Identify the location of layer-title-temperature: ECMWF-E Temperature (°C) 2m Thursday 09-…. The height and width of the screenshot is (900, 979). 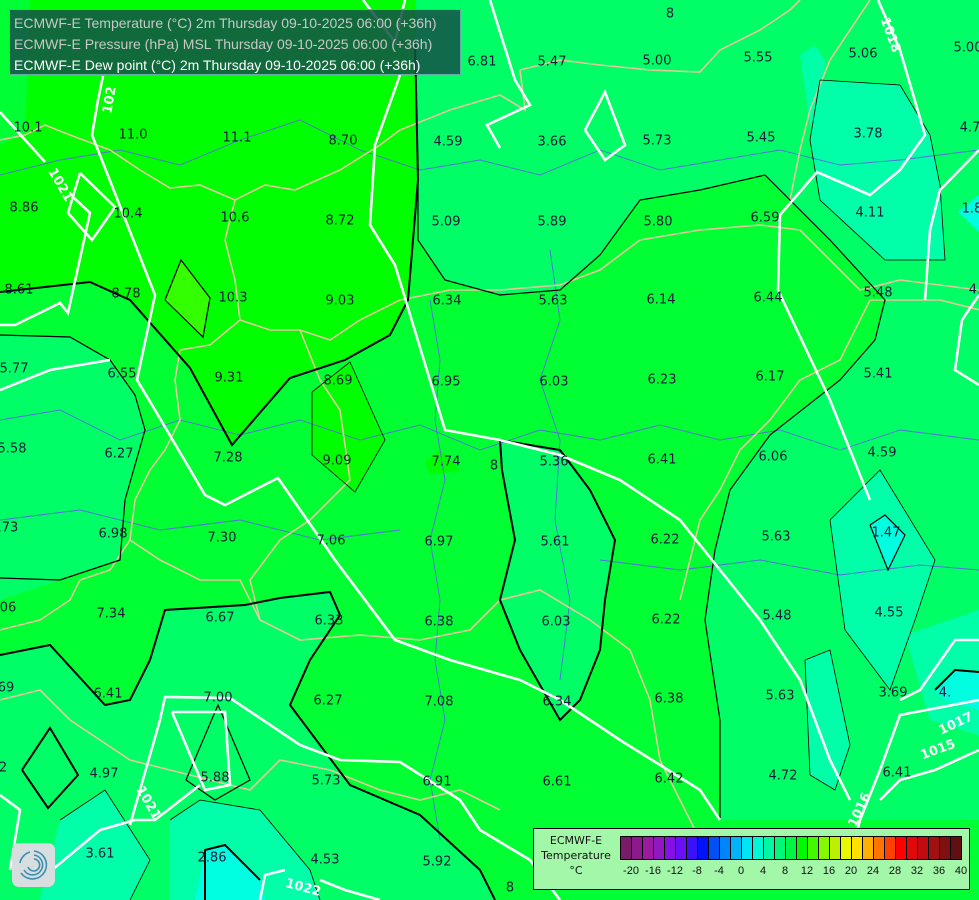
(225, 23).